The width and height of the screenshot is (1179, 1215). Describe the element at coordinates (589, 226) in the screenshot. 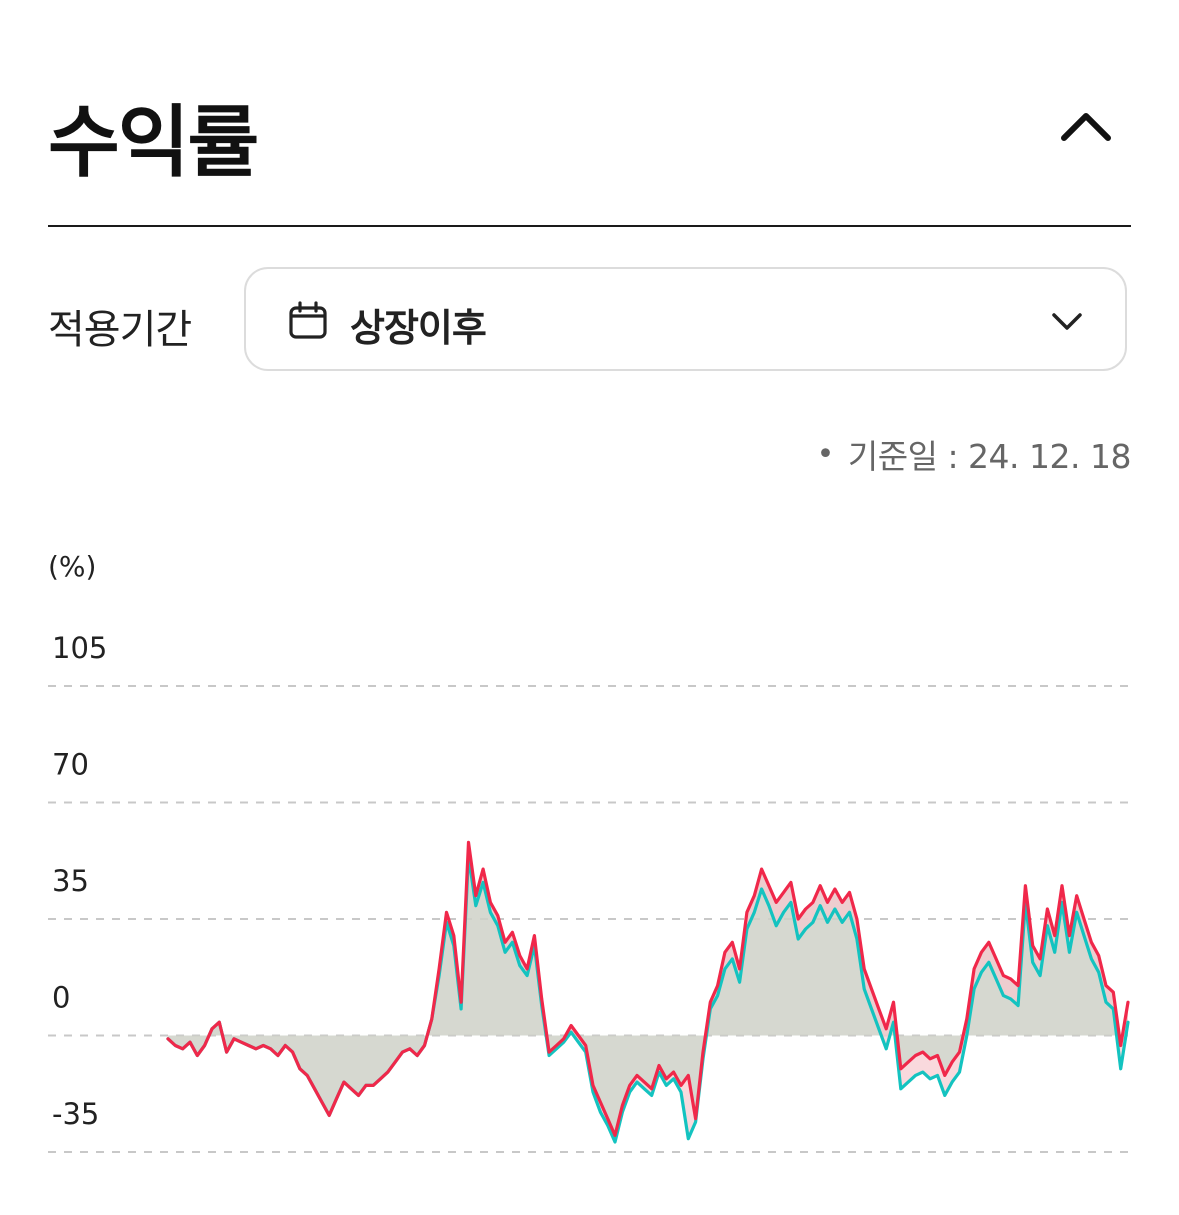

I see `header-divider` at that location.